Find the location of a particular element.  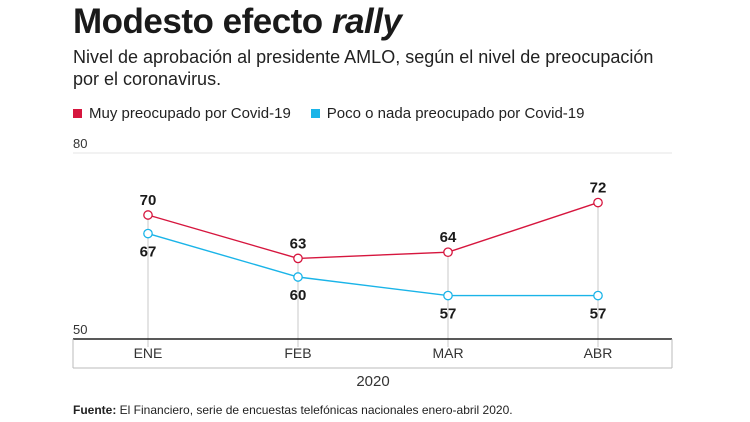

x-tick-label-ene: ENE is located at coordinates (148, 353).